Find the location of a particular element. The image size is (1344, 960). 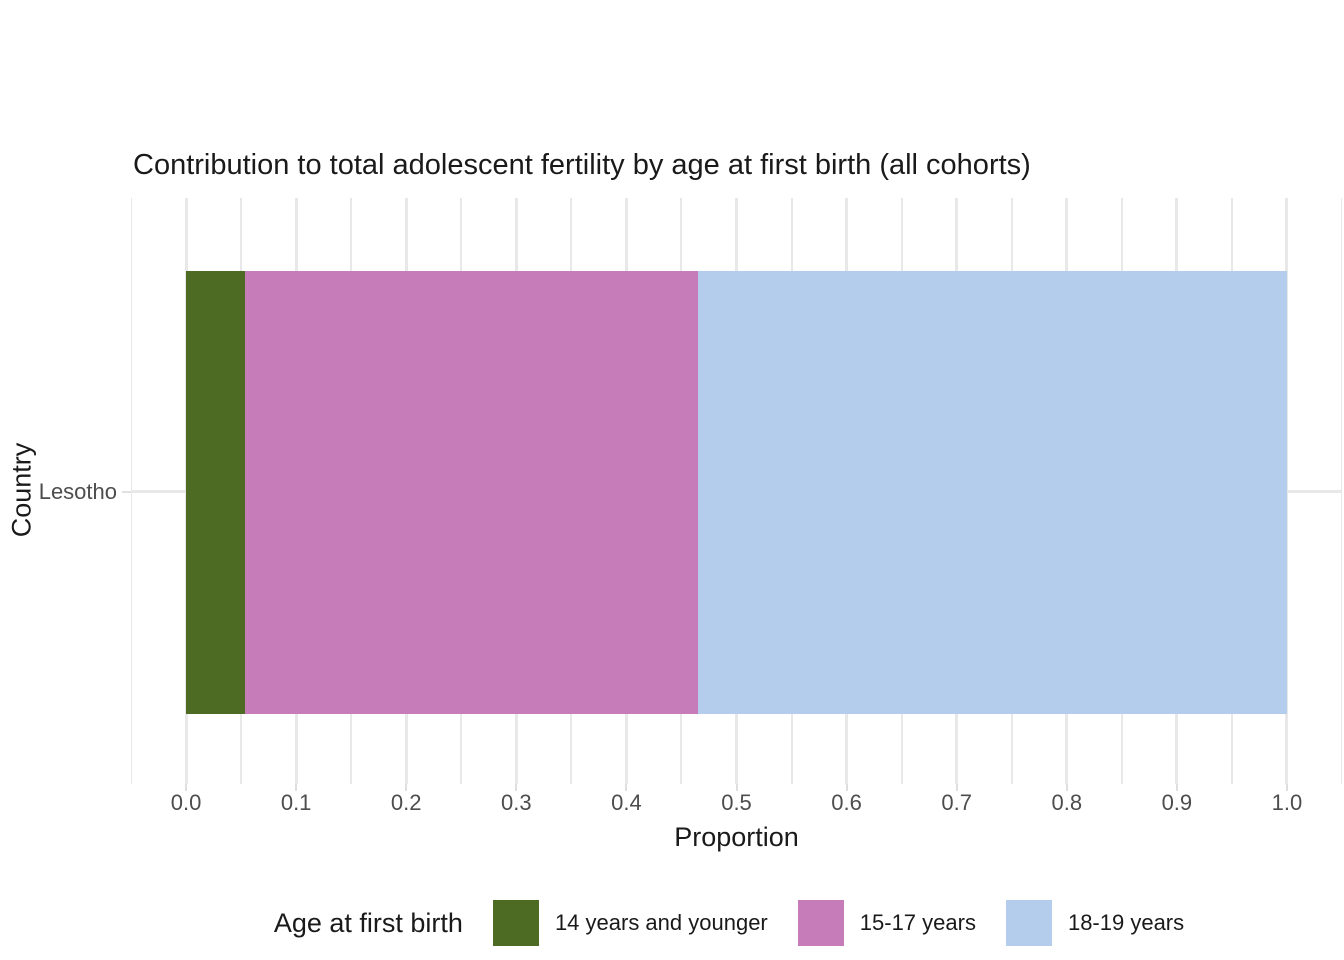

x-axis: 0.0 0.1 0.2 0.3 0.4 0.5 0.6 0.7 0.8 0.9 1.0 is located at coordinates (736, 804).